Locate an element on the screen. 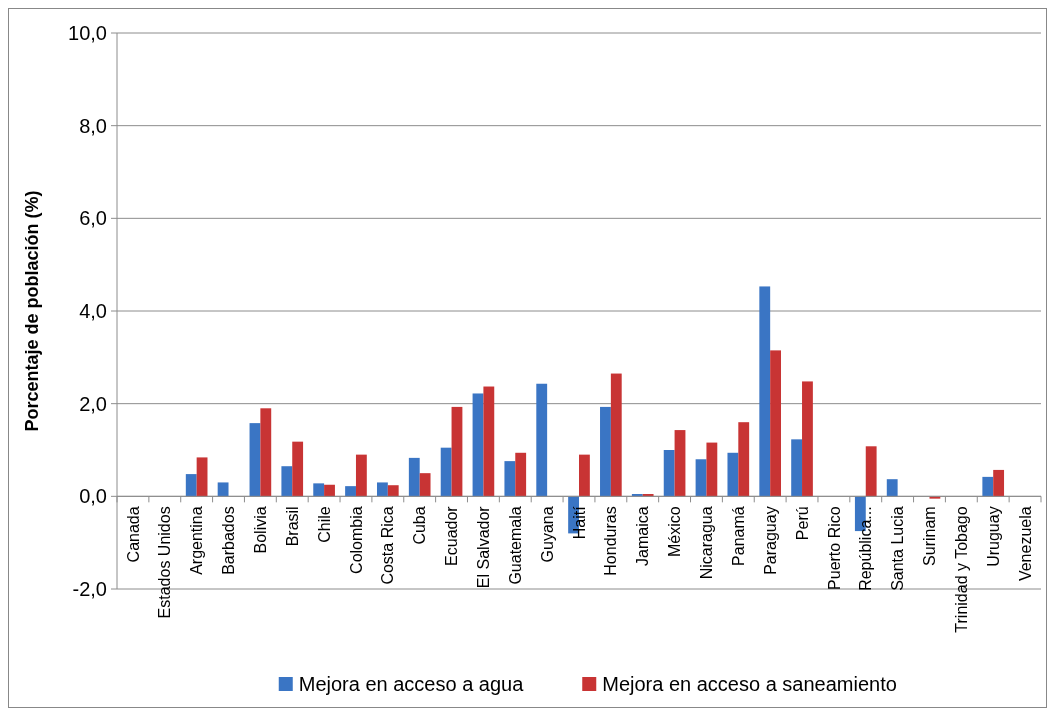  x-tick-label: Brasil is located at coordinates (292, 526).